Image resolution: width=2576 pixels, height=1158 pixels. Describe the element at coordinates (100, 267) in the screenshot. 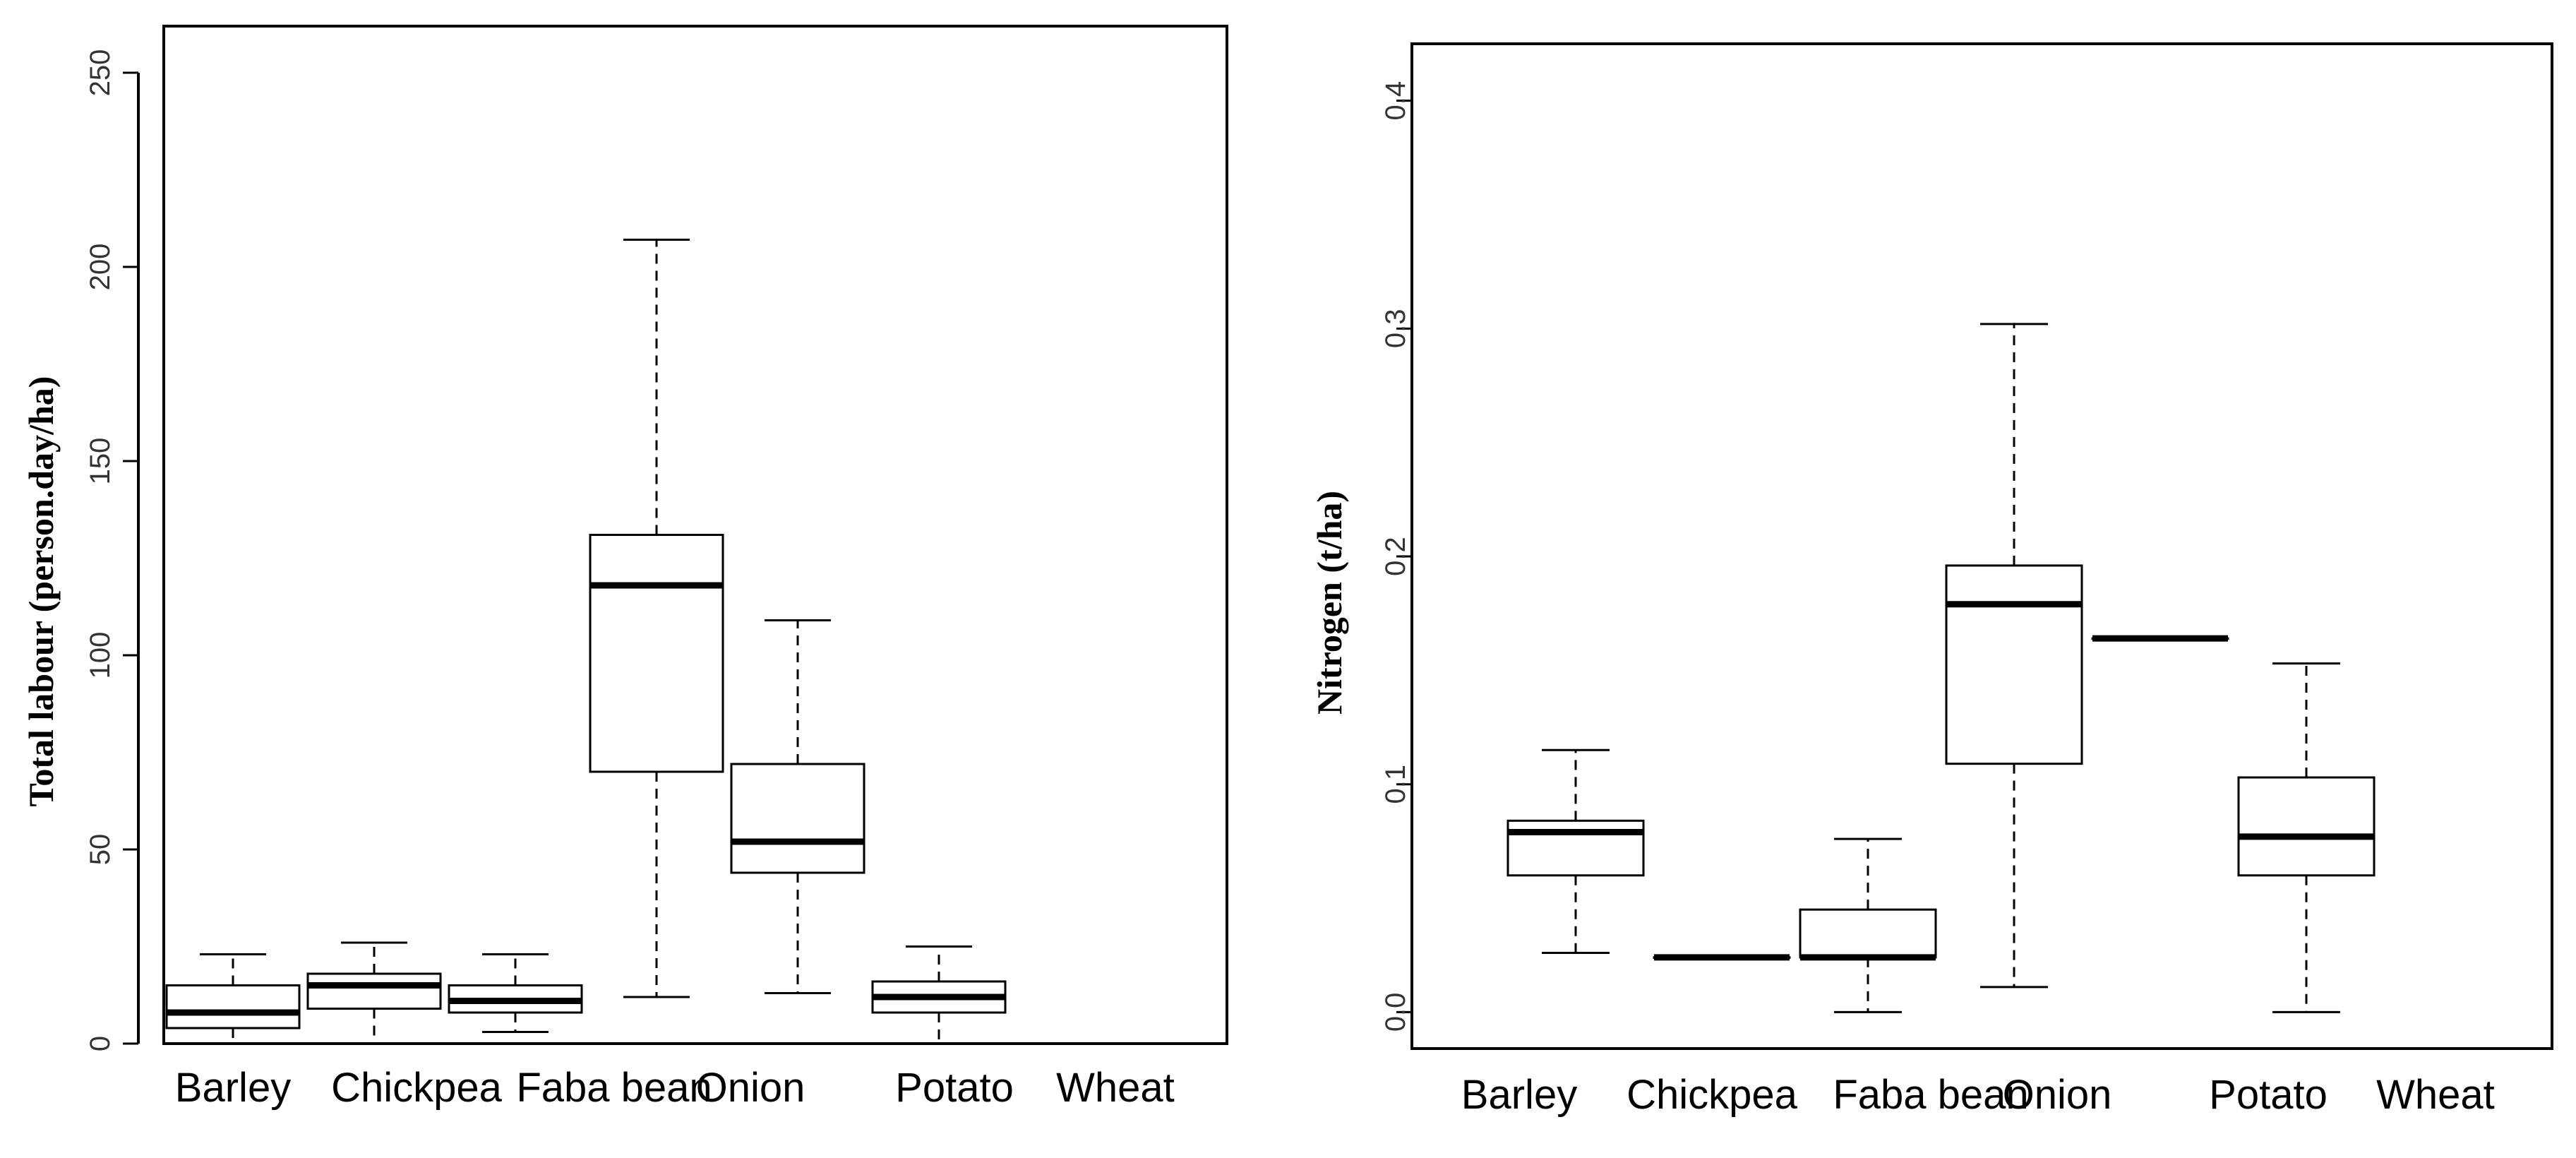

I see `y-tick-label: 200` at that location.